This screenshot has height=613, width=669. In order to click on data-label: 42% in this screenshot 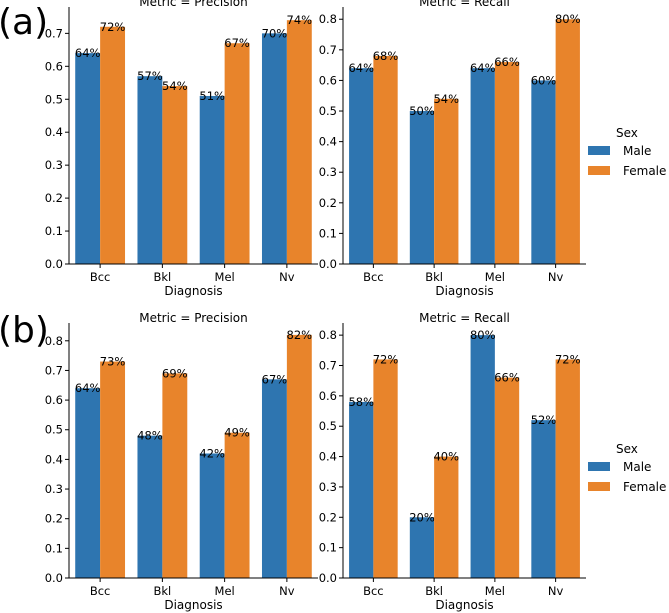, I will do `click(212, 453)`.